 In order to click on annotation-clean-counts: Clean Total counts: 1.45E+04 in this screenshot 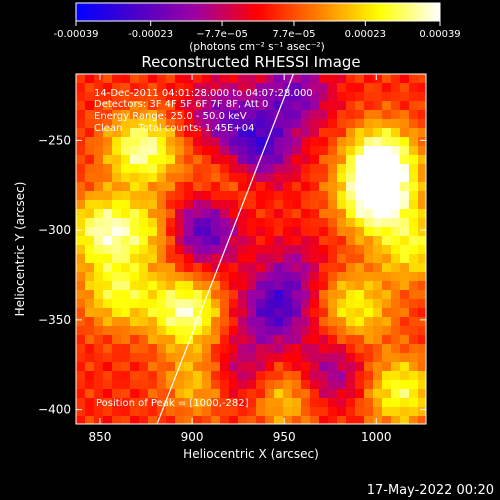, I will do `click(174, 128)`.